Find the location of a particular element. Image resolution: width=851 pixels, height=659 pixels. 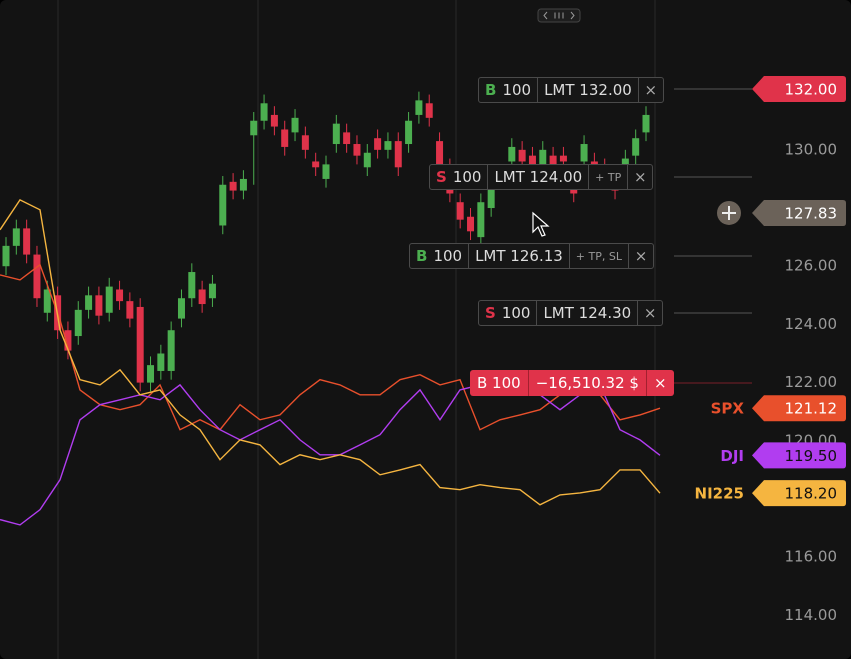

order-row: B 100 LMT 132.00 × is located at coordinates (571, 90).